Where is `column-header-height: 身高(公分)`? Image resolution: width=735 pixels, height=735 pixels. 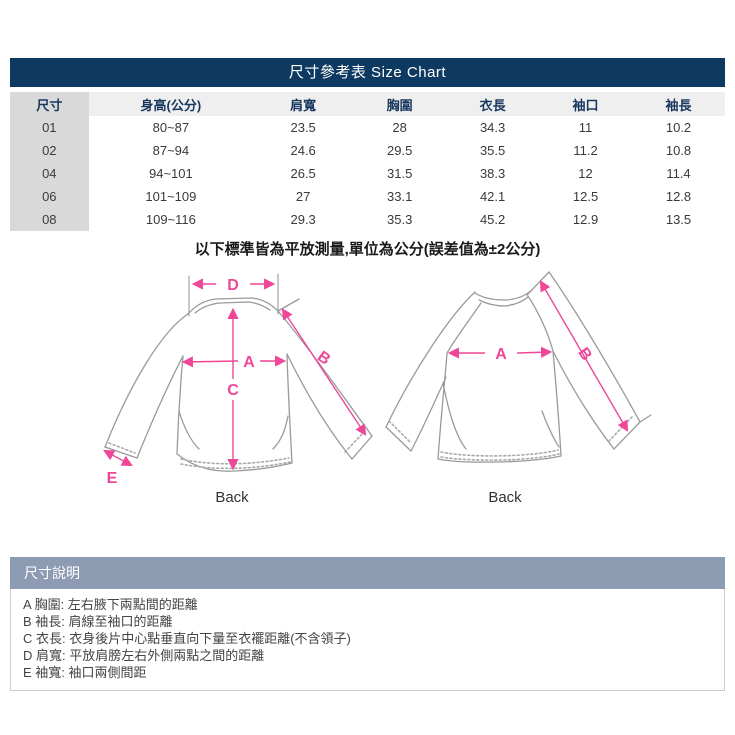
column-header-height: 身高(公分) is located at coordinates (171, 104).